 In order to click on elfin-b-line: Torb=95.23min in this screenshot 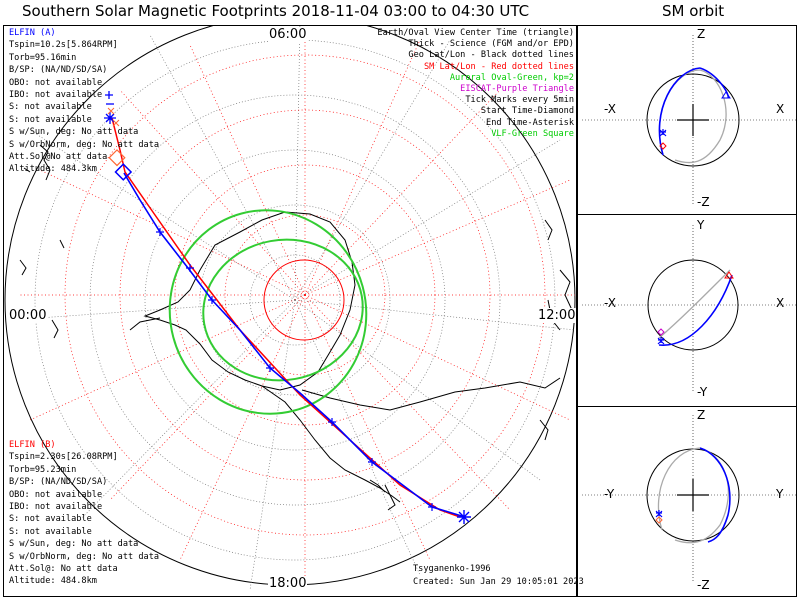, I will do `click(43, 469)`.